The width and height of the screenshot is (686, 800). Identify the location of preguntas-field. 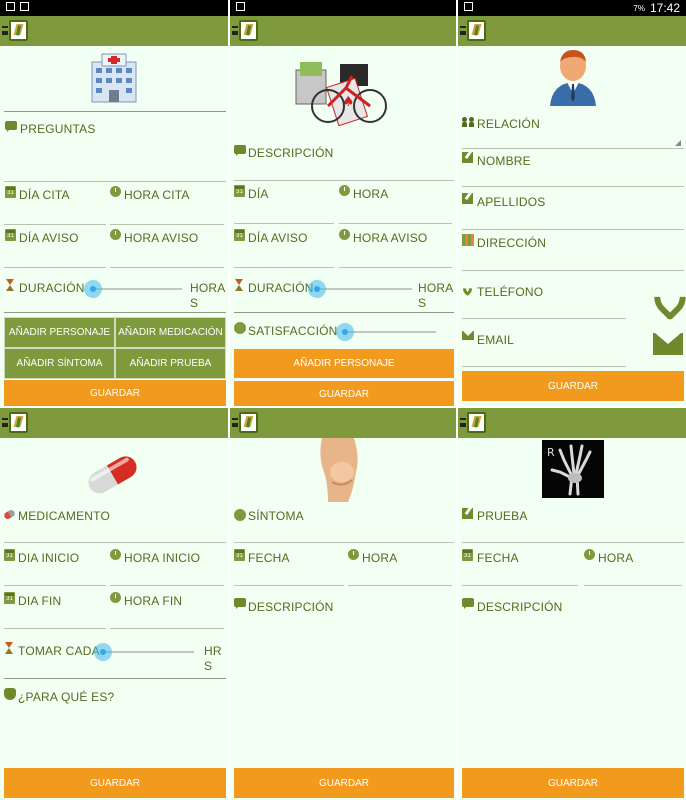
(115, 181).